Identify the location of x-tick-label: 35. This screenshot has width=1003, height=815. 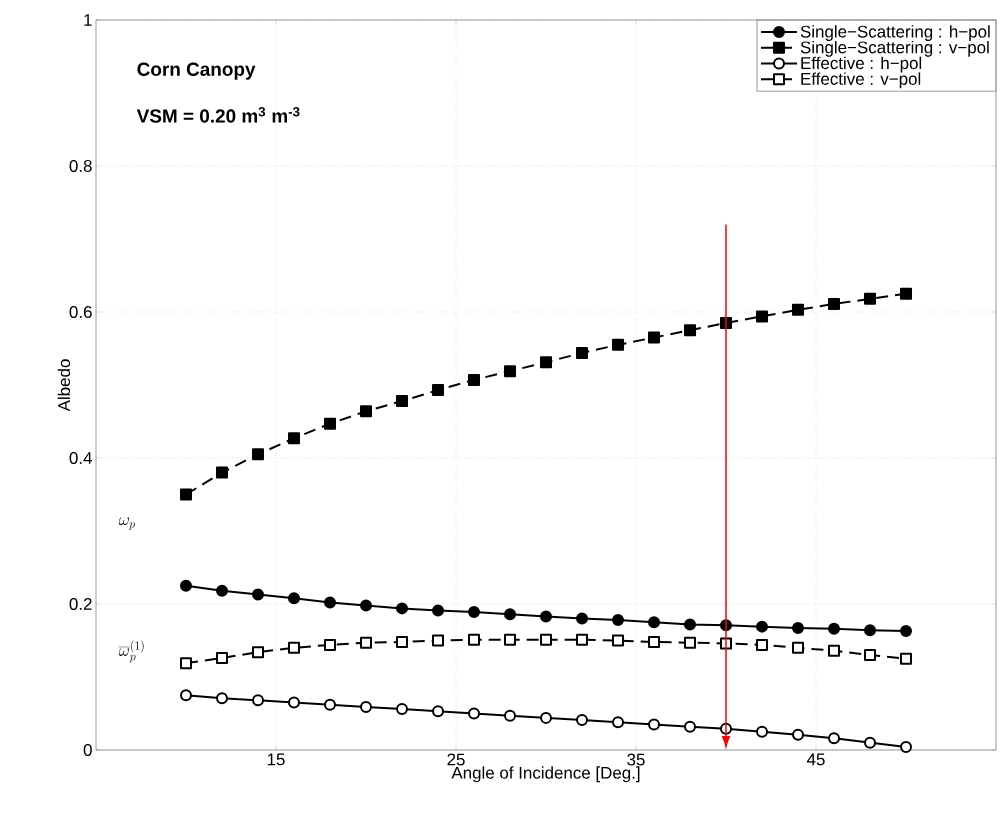
(636, 759).